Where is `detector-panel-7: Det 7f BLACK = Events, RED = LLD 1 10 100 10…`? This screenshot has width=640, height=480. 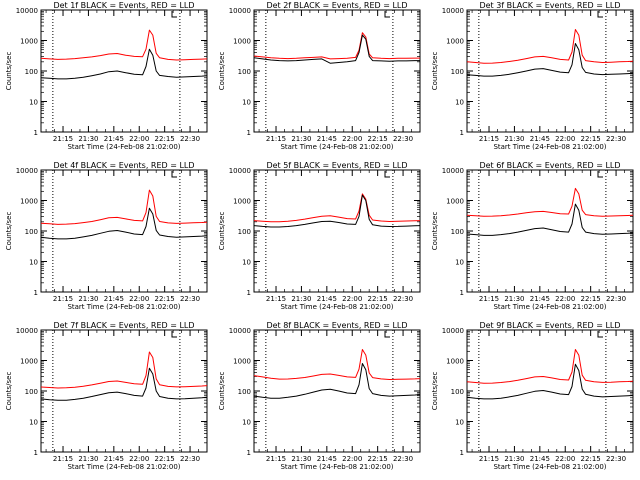
detector-panel-7: Det 7f BLACK = Events, RED = LLD 1 10 100 10… is located at coordinates (106, 396).